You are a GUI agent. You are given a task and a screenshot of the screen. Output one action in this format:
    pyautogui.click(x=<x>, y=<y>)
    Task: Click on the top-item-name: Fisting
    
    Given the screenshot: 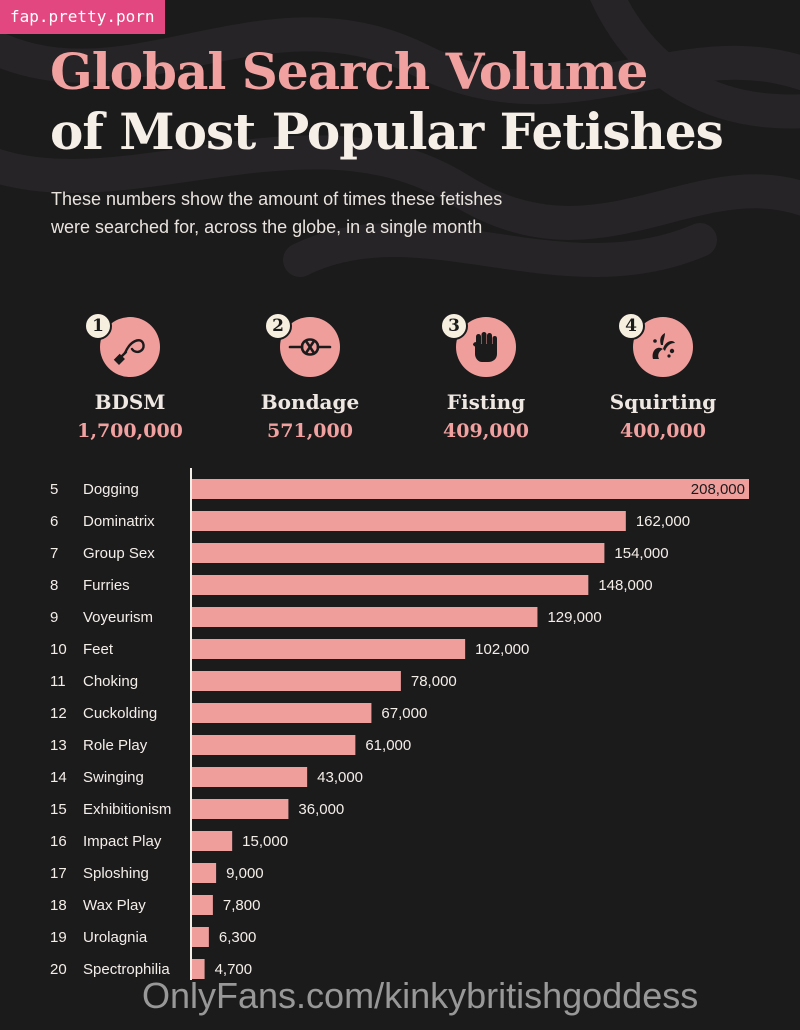 What is the action you would take?
    pyautogui.click(x=486, y=402)
    